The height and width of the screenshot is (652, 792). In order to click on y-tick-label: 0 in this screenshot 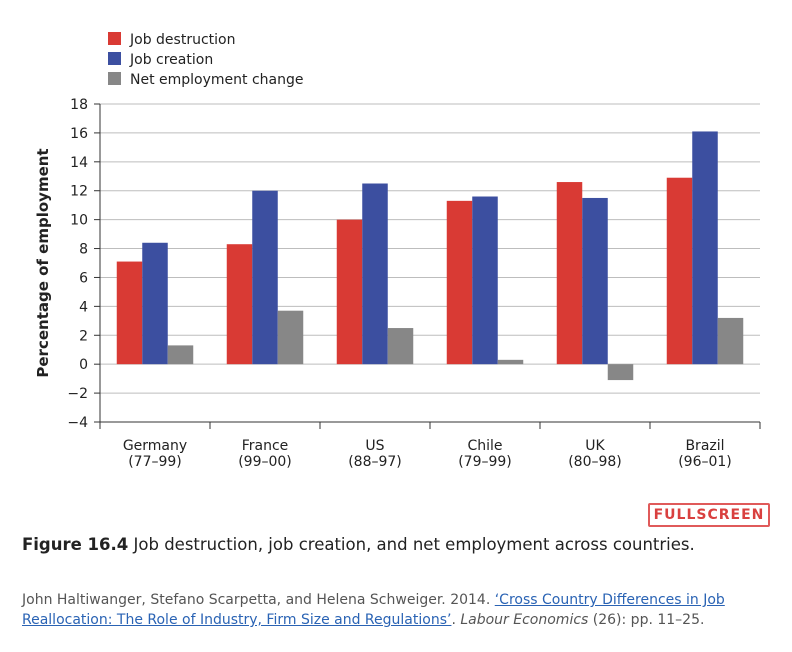, I will do `click(83, 365)`.